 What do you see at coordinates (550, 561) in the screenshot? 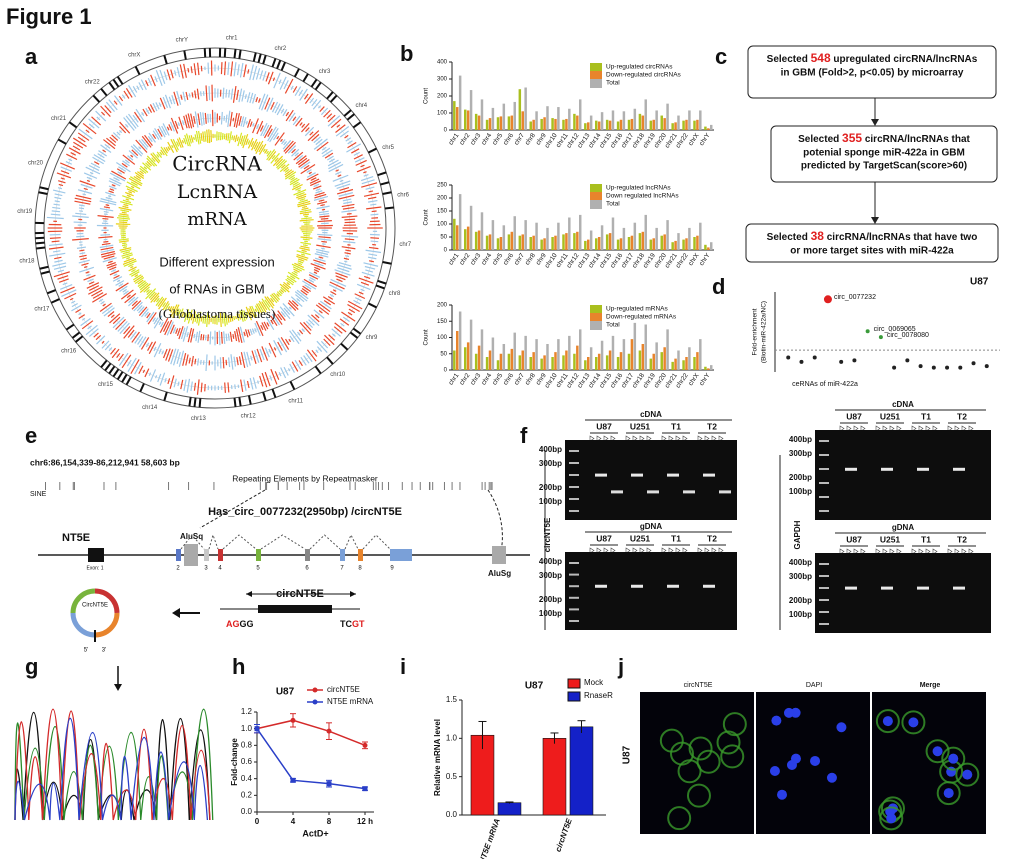
I see `diagram-label: 400bp` at bounding box center [550, 561].